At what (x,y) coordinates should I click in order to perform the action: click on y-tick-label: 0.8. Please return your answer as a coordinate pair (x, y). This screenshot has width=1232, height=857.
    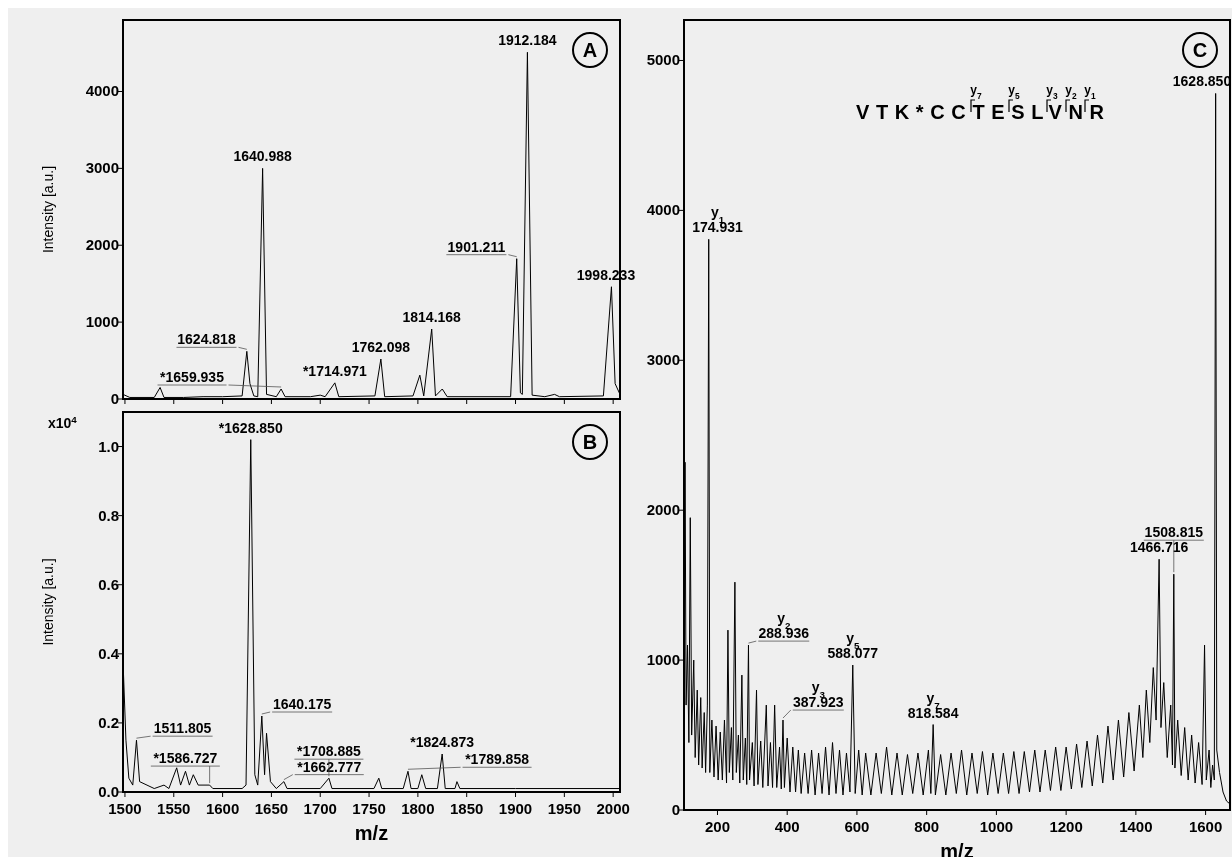
    Looking at the image, I should click on (108, 515).